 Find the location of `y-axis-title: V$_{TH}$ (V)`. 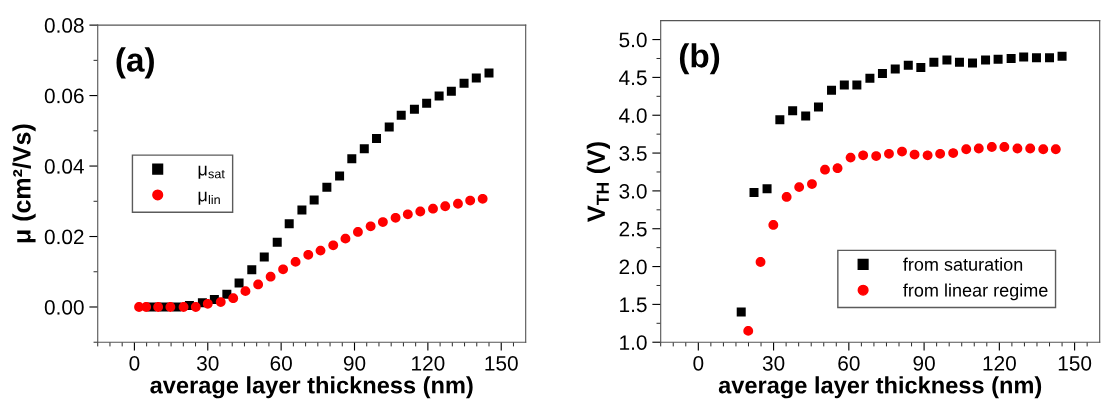

y-axis-title: V$_{TH}$ (V) is located at coordinates (598, 182).